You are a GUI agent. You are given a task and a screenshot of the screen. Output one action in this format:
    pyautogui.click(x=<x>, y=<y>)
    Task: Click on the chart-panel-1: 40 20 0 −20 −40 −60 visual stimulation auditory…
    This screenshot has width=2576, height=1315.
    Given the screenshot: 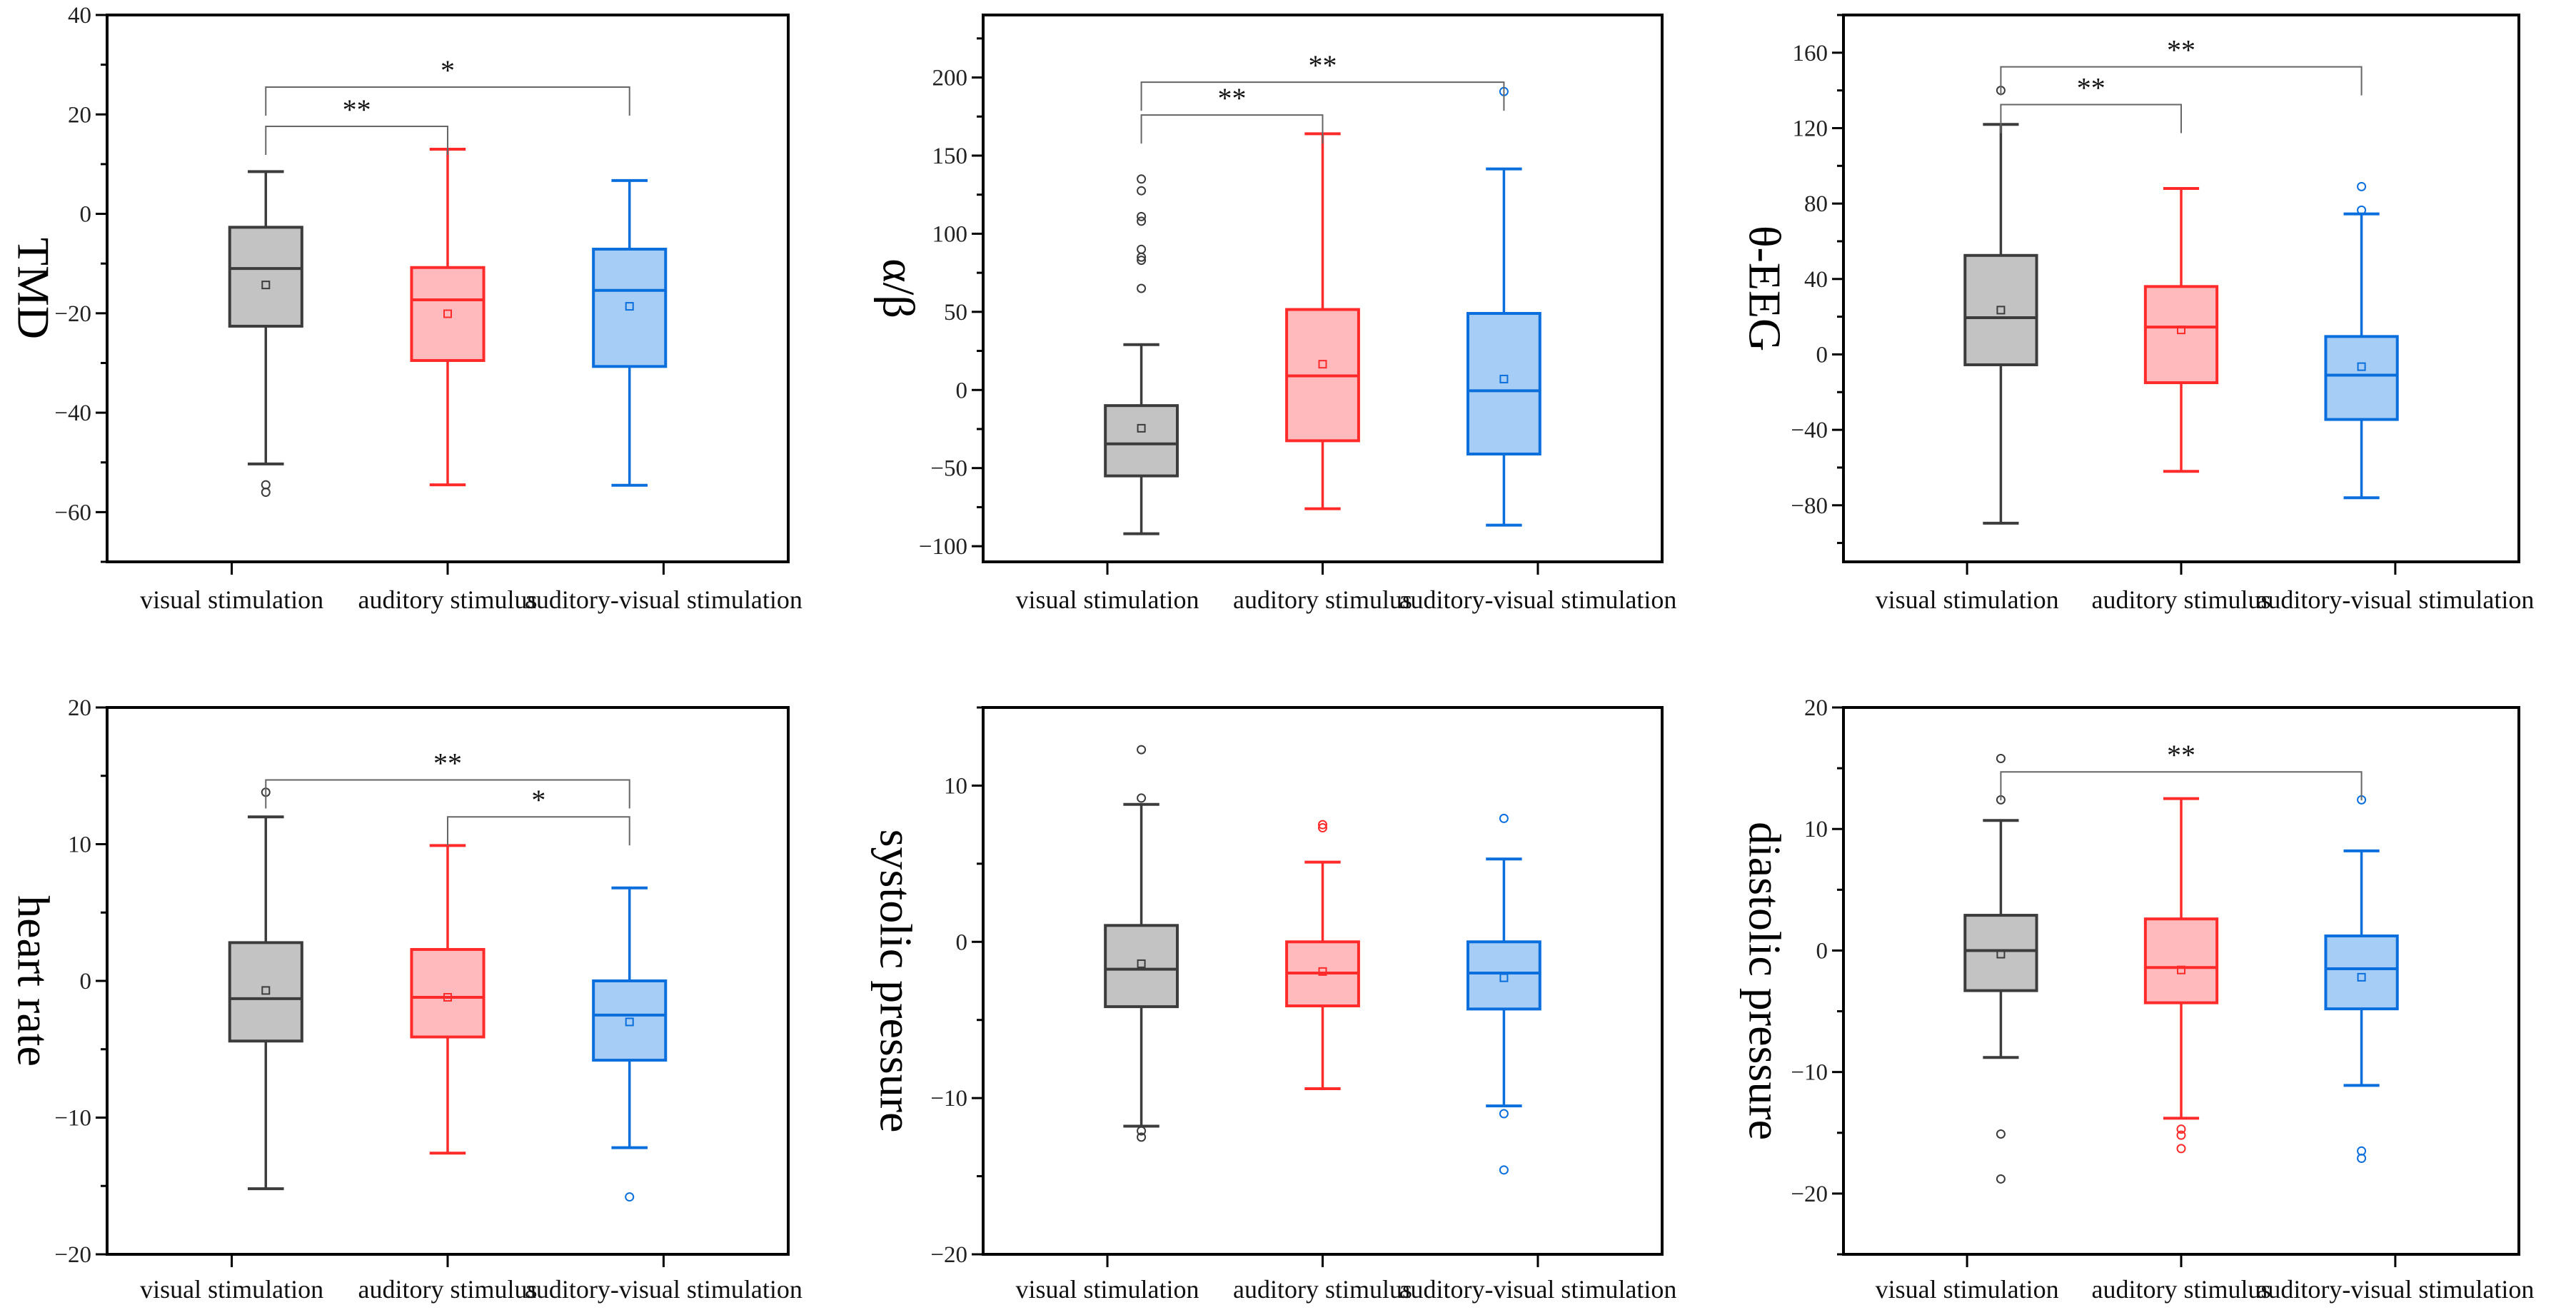 What is the action you would take?
    pyautogui.click(x=406, y=308)
    